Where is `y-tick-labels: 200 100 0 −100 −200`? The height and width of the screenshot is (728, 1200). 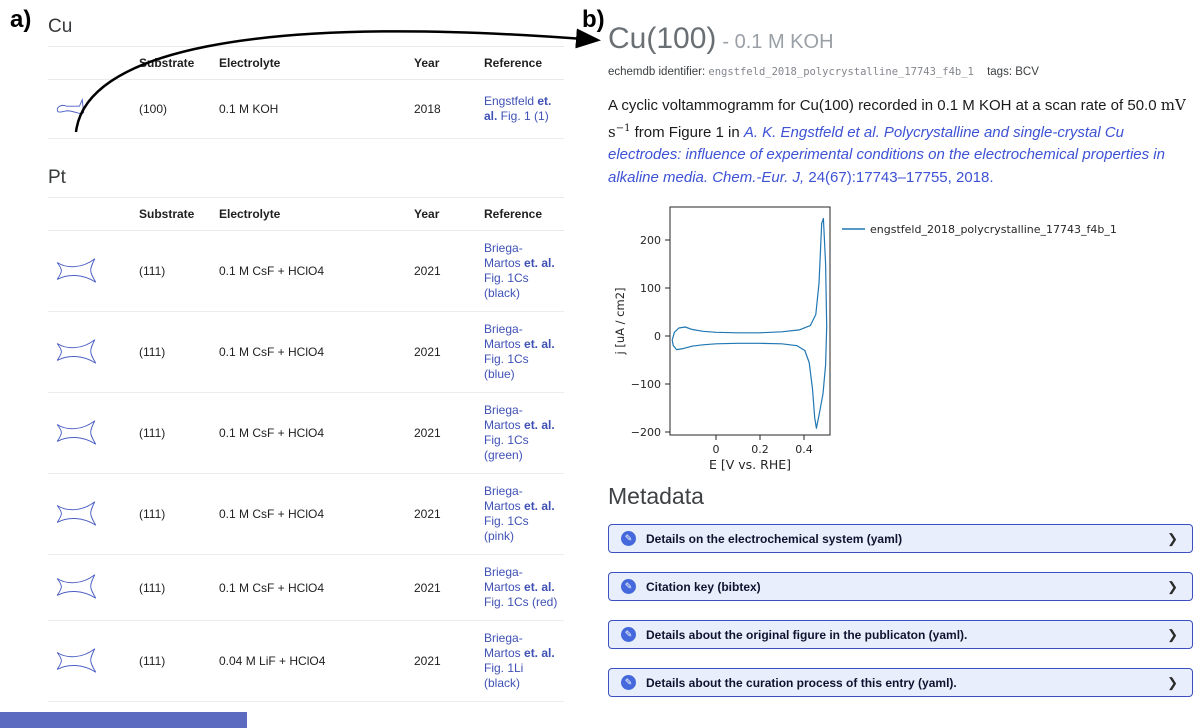
y-tick-labels: 200 100 0 −100 −200 is located at coordinates (646, 336).